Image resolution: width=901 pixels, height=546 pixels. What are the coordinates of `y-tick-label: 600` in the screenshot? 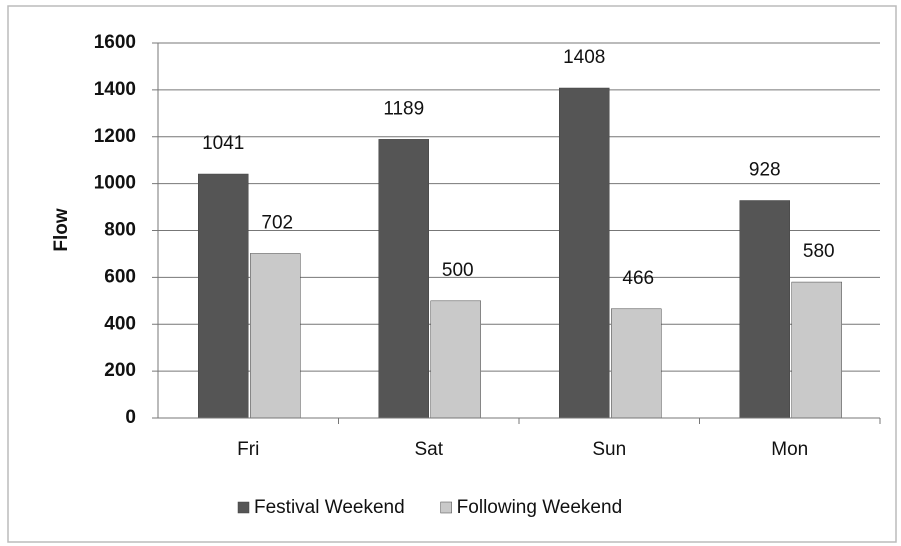 It's located at (120, 276).